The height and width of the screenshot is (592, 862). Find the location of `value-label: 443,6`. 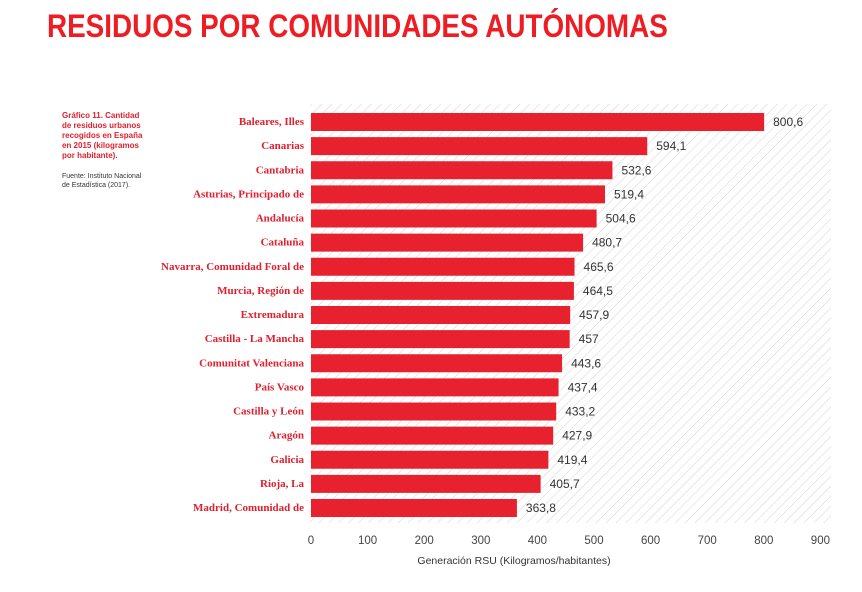

value-label: 443,6 is located at coordinates (586, 363).